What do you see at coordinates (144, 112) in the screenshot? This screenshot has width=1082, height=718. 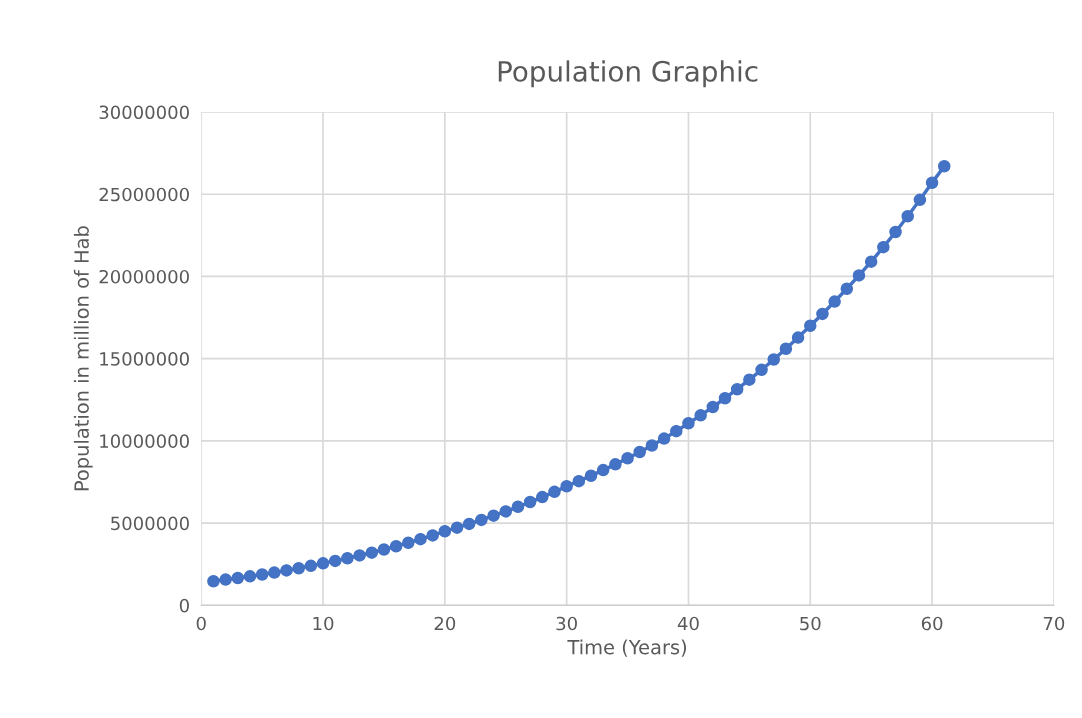 I see `y-tick-label: 30000000` at bounding box center [144, 112].